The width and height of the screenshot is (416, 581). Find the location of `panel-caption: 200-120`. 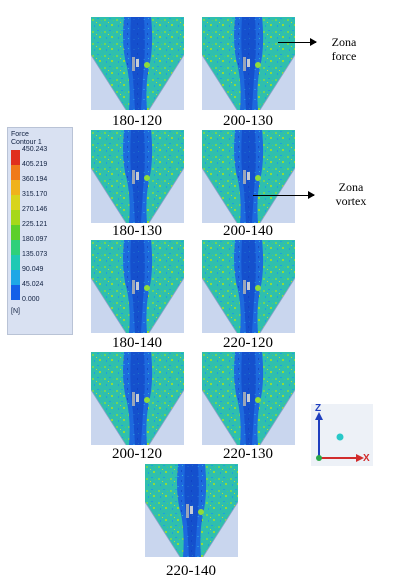

panel-caption: 200-120 is located at coordinates (137, 454).